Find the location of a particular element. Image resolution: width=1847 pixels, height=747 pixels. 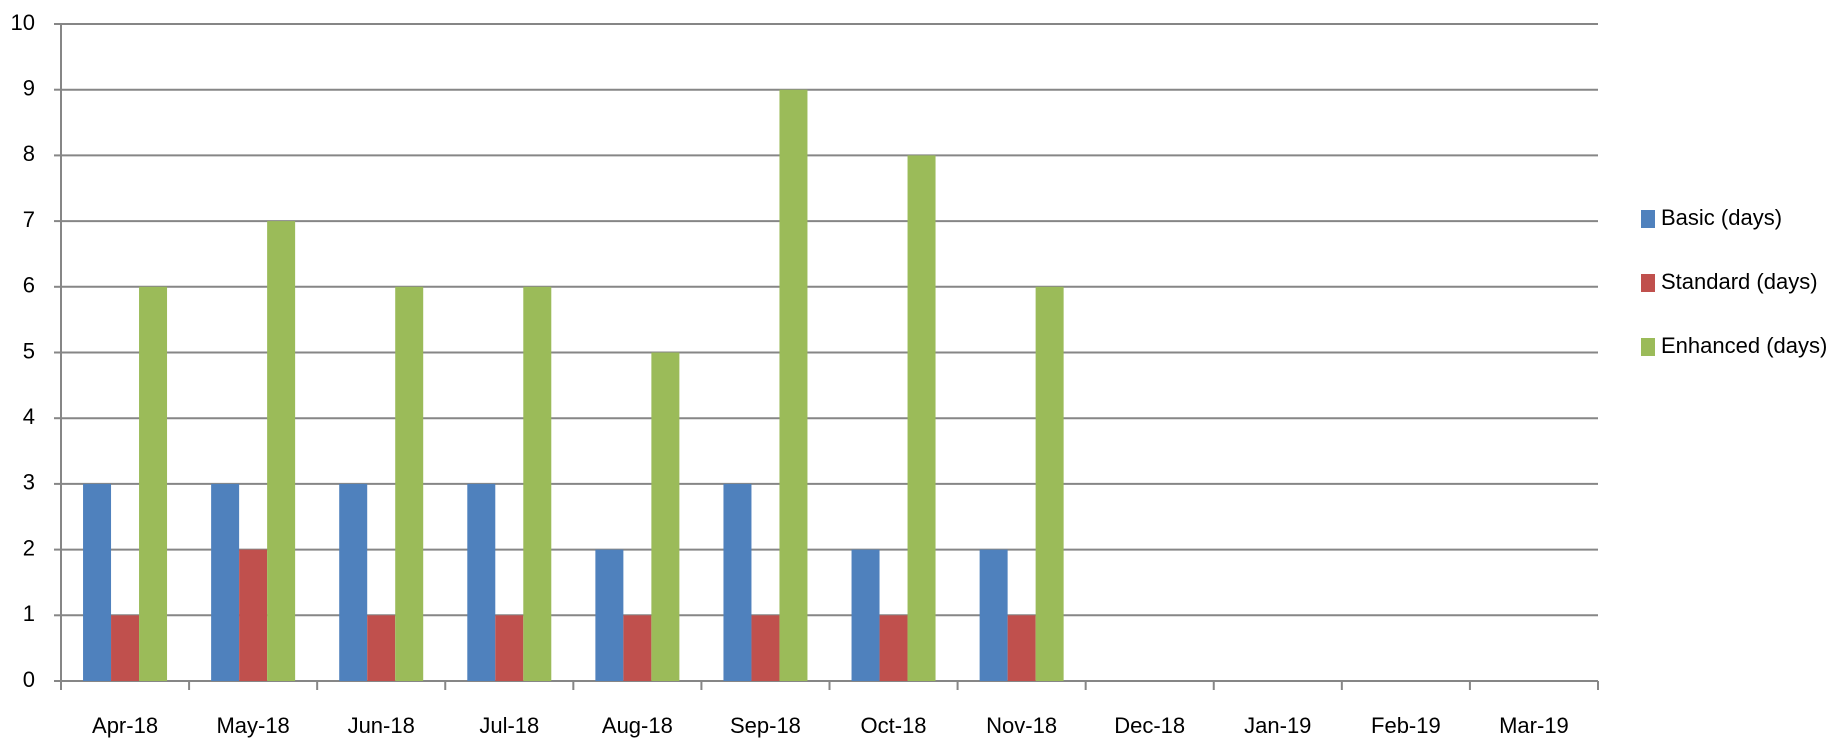

x-tick-label: Oct-18 is located at coordinates (894, 725).